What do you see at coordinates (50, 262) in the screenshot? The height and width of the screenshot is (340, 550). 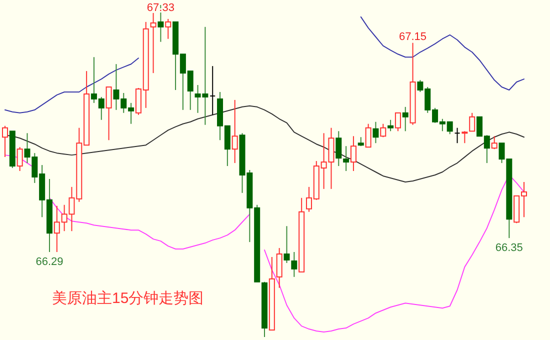 I see `annotation: 66.29` at bounding box center [50, 262].